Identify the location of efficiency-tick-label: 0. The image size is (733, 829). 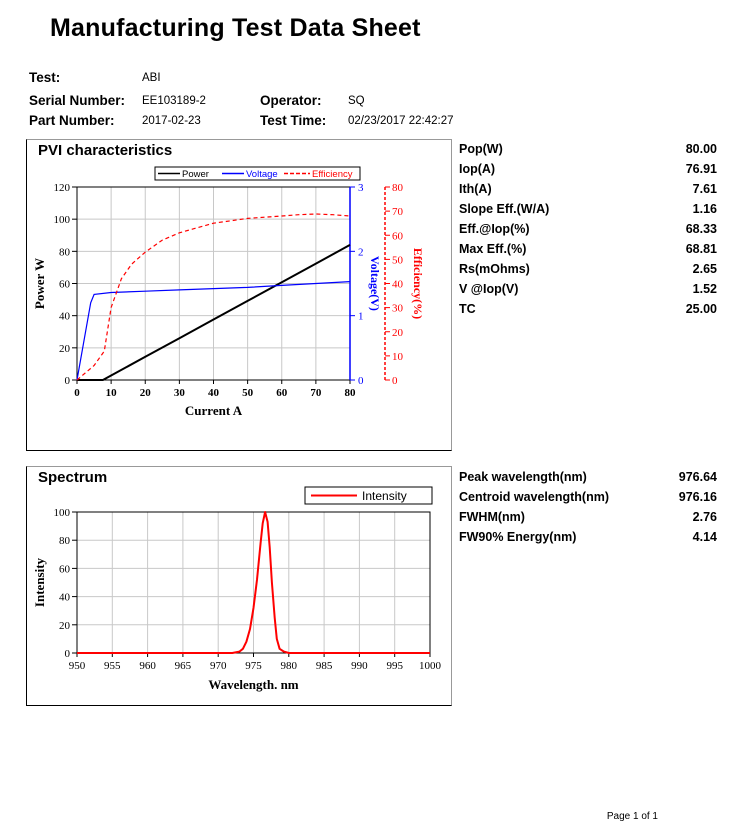
(395, 381).